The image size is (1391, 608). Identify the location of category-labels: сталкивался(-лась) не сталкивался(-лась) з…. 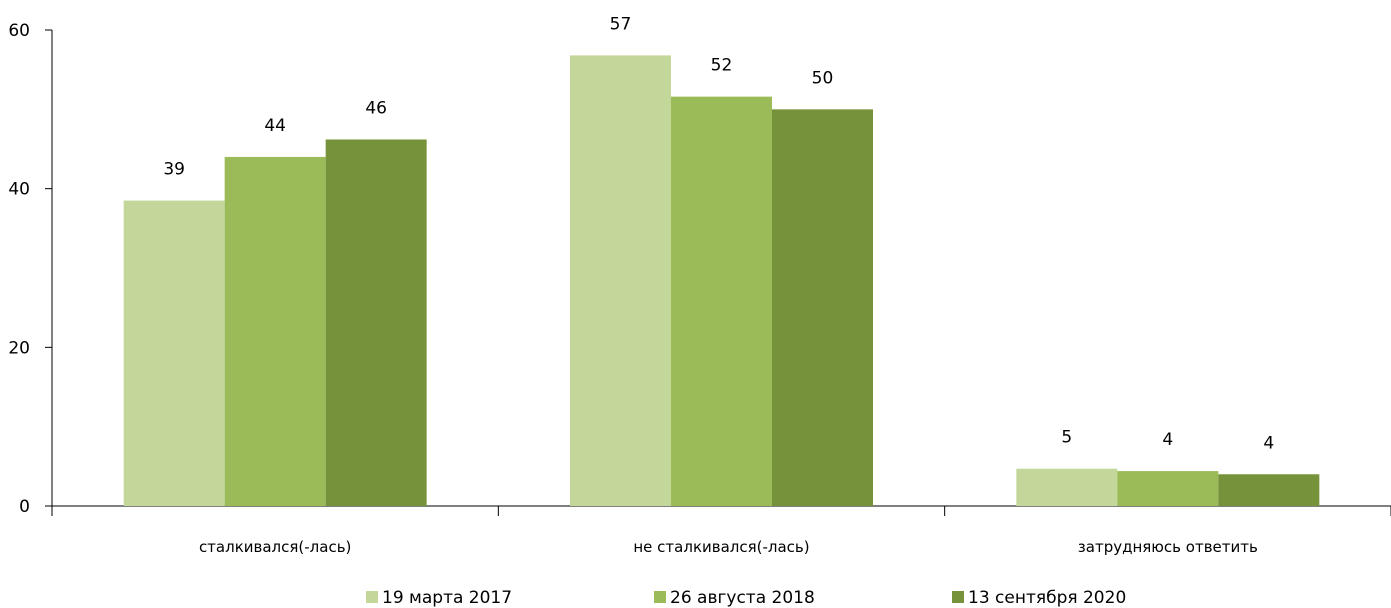
(728, 547).